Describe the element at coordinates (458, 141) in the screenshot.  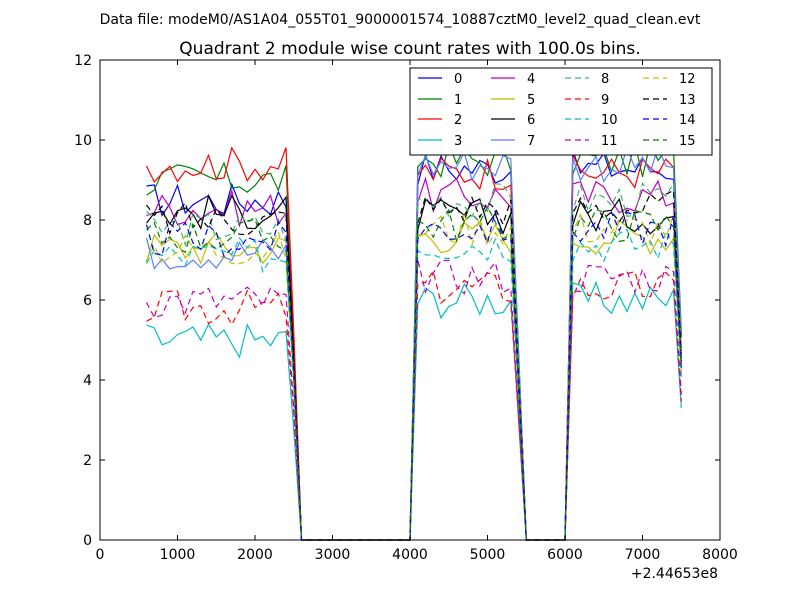
I see `legend-label-3: 3` at that location.